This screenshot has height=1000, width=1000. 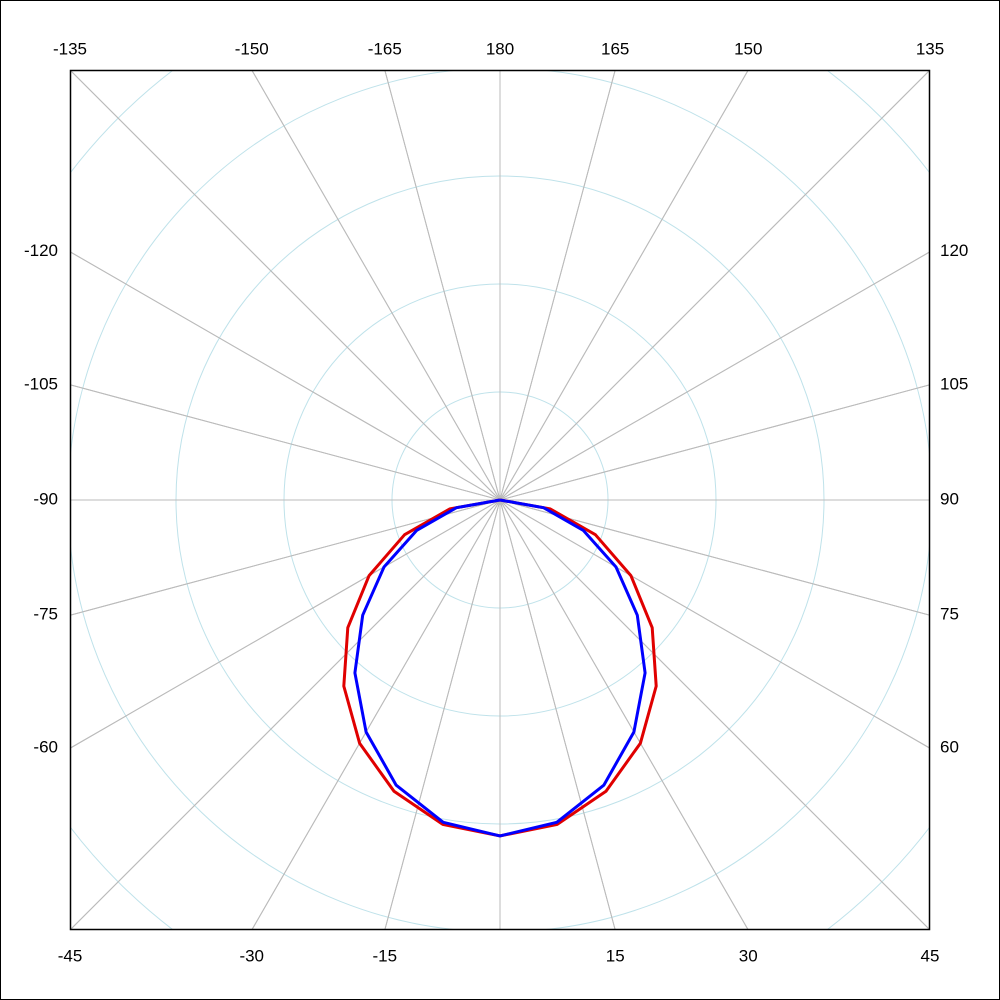 I want to click on angle-label: 135, so click(x=930, y=48).